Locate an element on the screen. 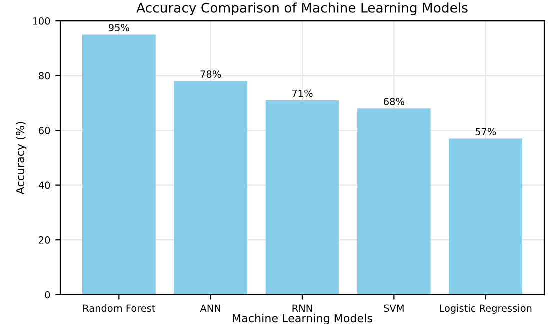 The image size is (550, 324). chart-title: Accuracy Comparison of Machine Learning Models is located at coordinates (302, 9).